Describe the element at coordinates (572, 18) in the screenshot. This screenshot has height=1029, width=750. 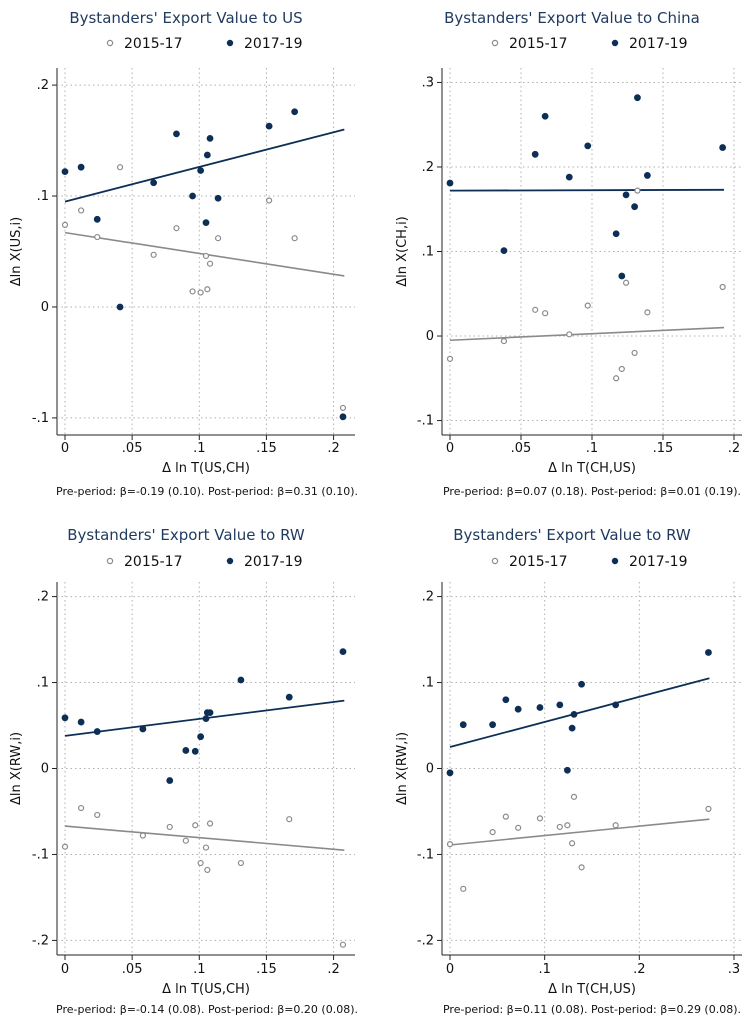
I see `chart-title: Bystanders' Export Value to China` at that location.